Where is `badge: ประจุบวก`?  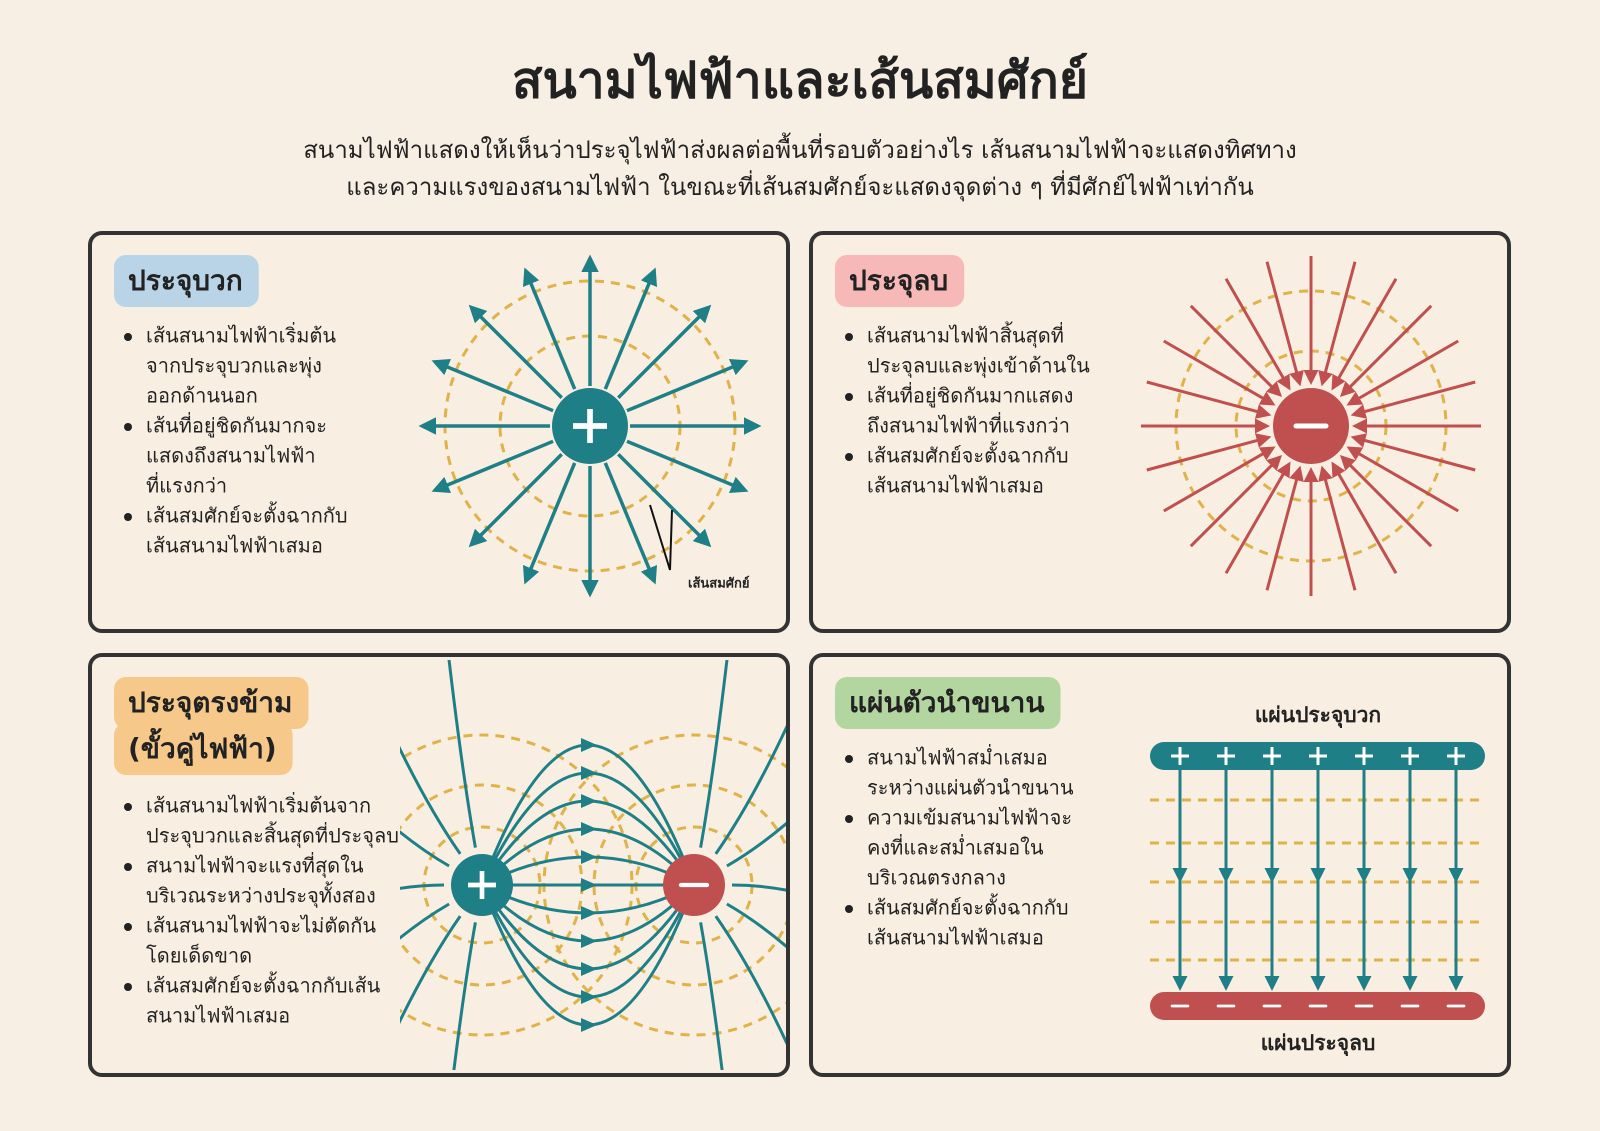
badge: ประจุบวก is located at coordinates (186, 281).